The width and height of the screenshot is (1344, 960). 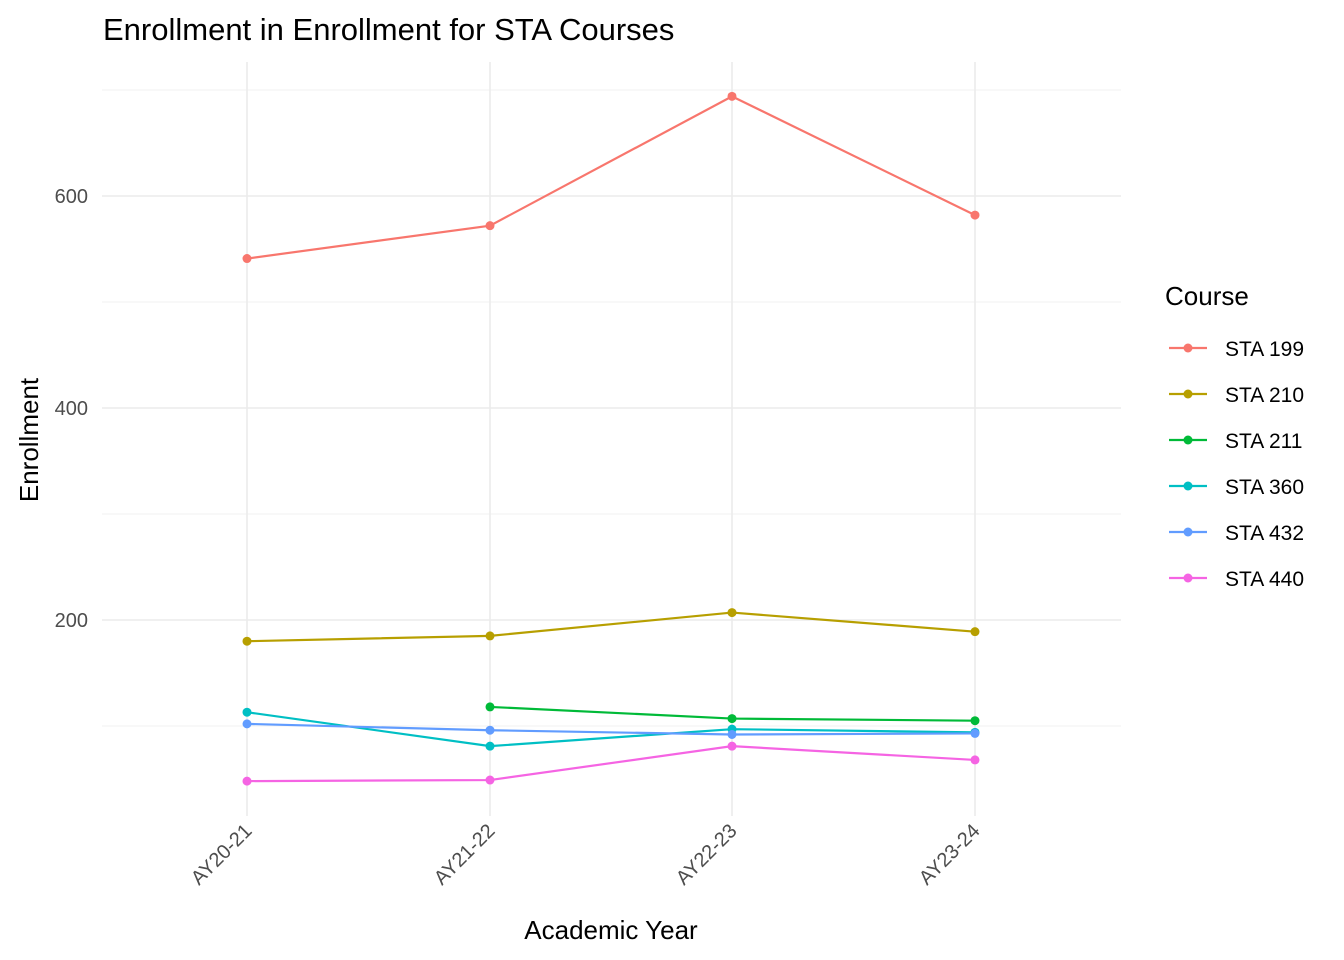 What do you see at coordinates (1264, 487) in the screenshot?
I see `legend-label: STA 360` at bounding box center [1264, 487].